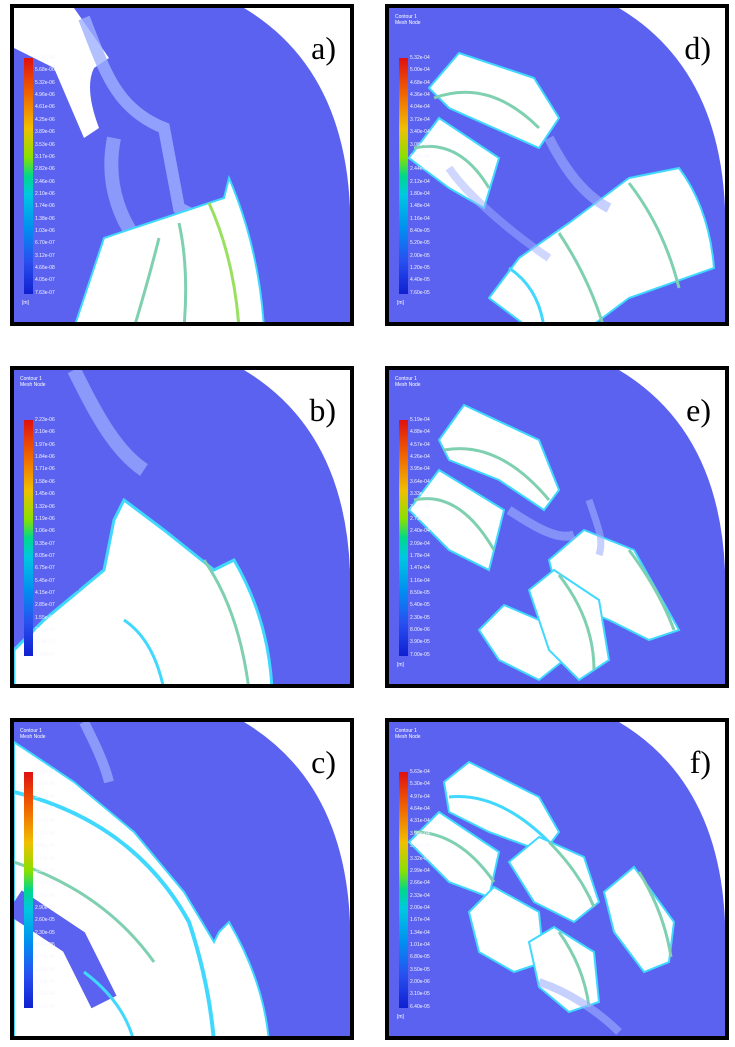  Describe the element at coordinates (420, 784) in the screenshot. I see `legend-tick: 5.30e-04` at that location.